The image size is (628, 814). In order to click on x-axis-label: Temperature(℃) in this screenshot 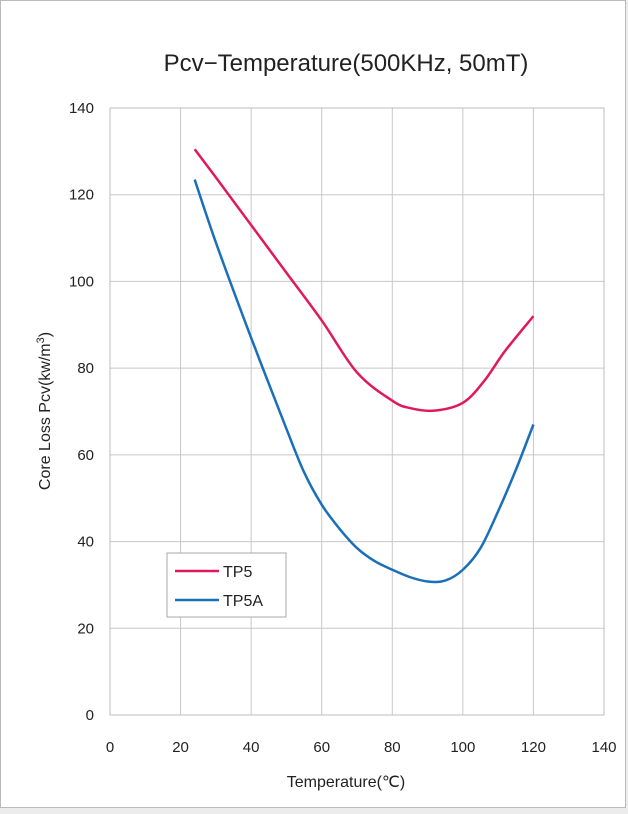, I will do `click(346, 782)`.